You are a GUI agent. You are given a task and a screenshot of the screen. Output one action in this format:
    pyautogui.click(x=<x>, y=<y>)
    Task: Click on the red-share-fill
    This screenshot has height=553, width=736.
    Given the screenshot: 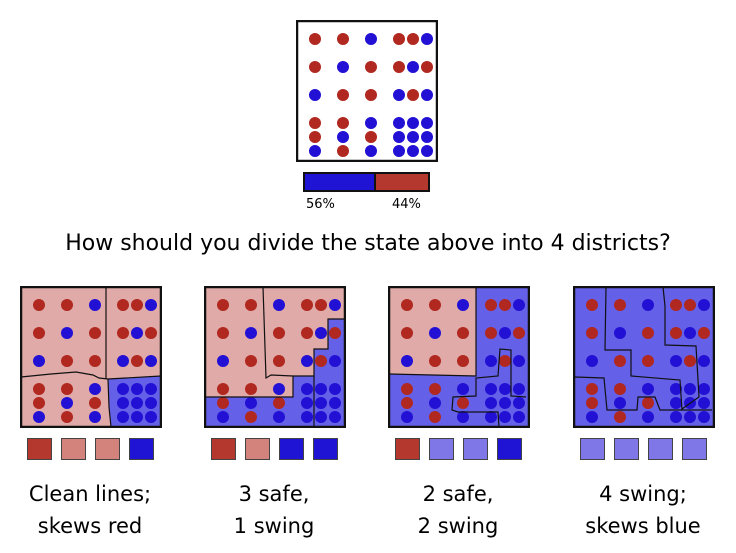 What is the action you would take?
    pyautogui.click(x=401, y=182)
    